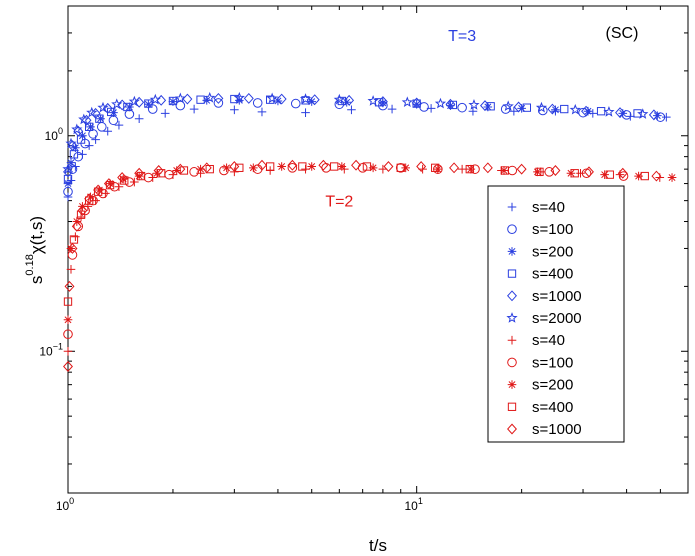  What do you see at coordinates (355, 132) in the screenshot?
I see `series-T3-s2000` at bounding box center [355, 132].